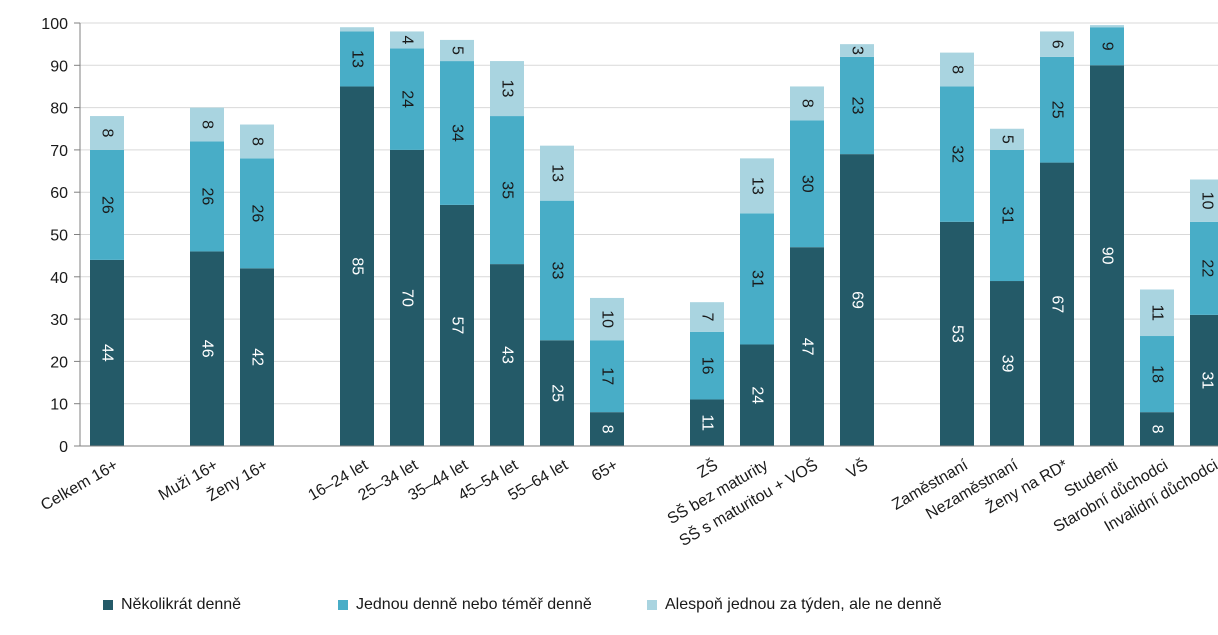 The height and width of the screenshot is (635, 1218). What do you see at coordinates (63, 447) in the screenshot?
I see `y-tick-label: 0` at bounding box center [63, 447].